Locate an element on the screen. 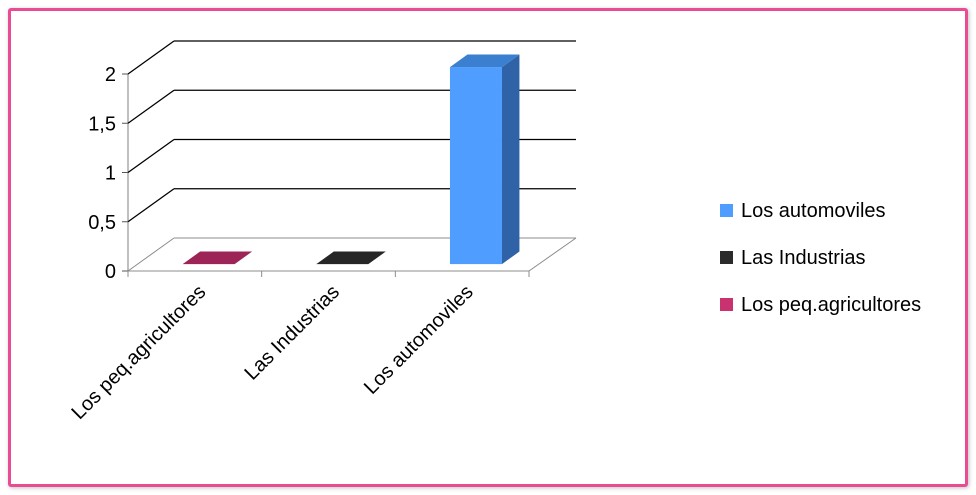 Image resolution: width=976 pixels, height=495 pixels. y-tick-label-4: 2 is located at coordinates (110, 75).